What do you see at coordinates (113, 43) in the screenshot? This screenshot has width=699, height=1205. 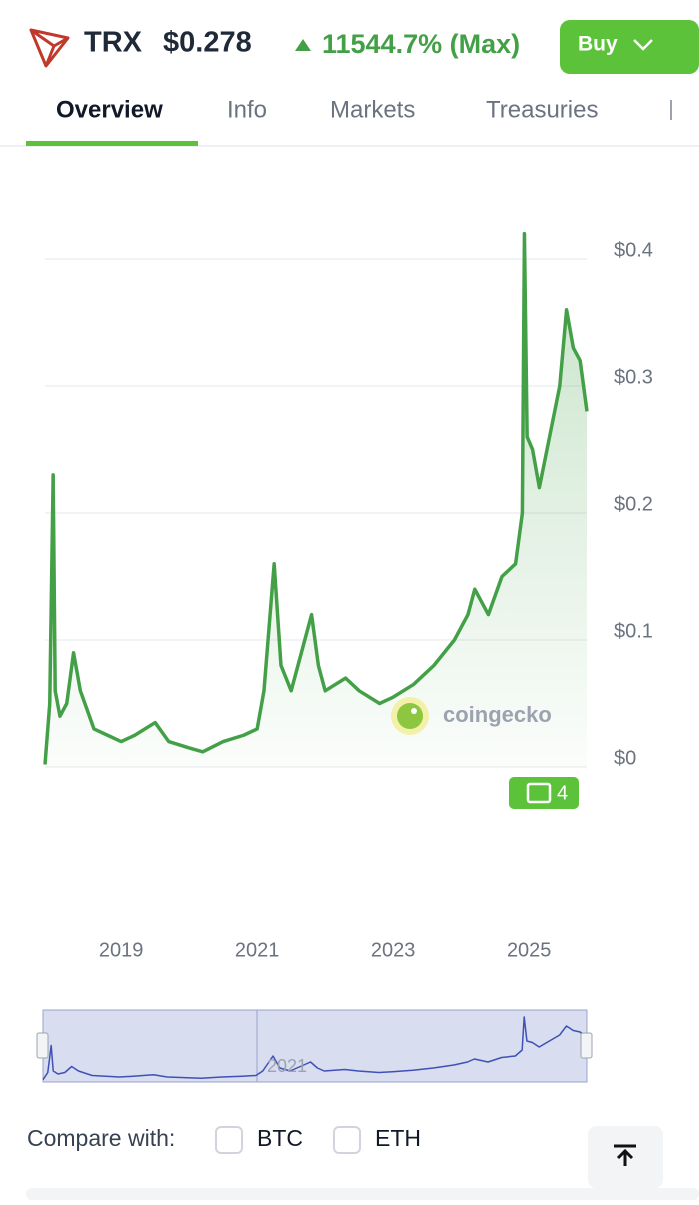 I see `symbol: TRX` at bounding box center [113, 43].